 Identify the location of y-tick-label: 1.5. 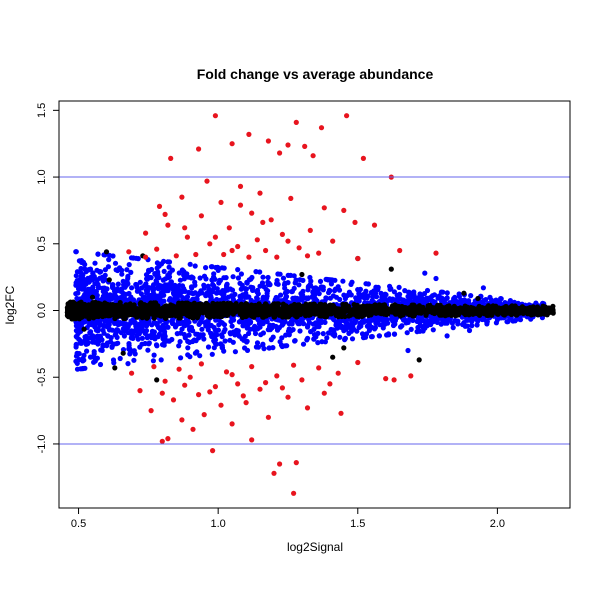
(42, 110).